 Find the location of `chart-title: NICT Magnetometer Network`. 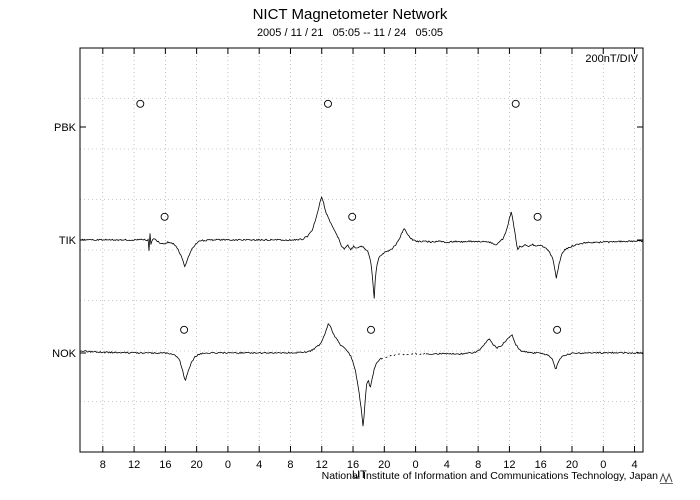

chart-title: NICT Magnetometer Network is located at coordinates (350, 14).